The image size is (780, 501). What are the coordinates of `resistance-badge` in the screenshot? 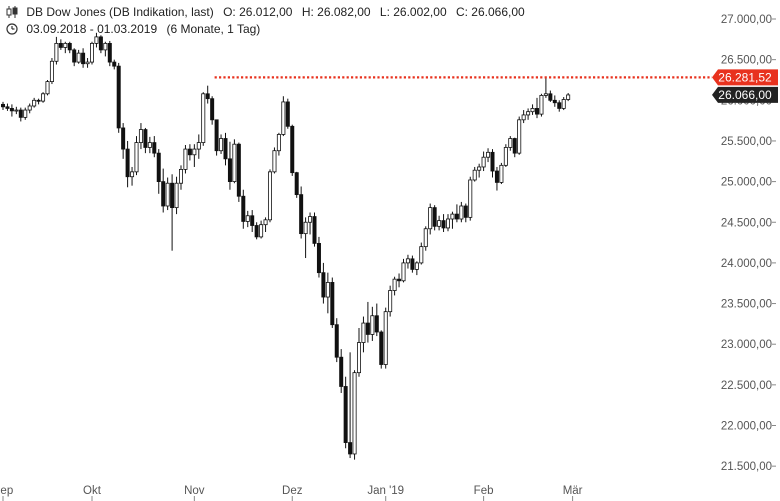 It's located at (745, 77).